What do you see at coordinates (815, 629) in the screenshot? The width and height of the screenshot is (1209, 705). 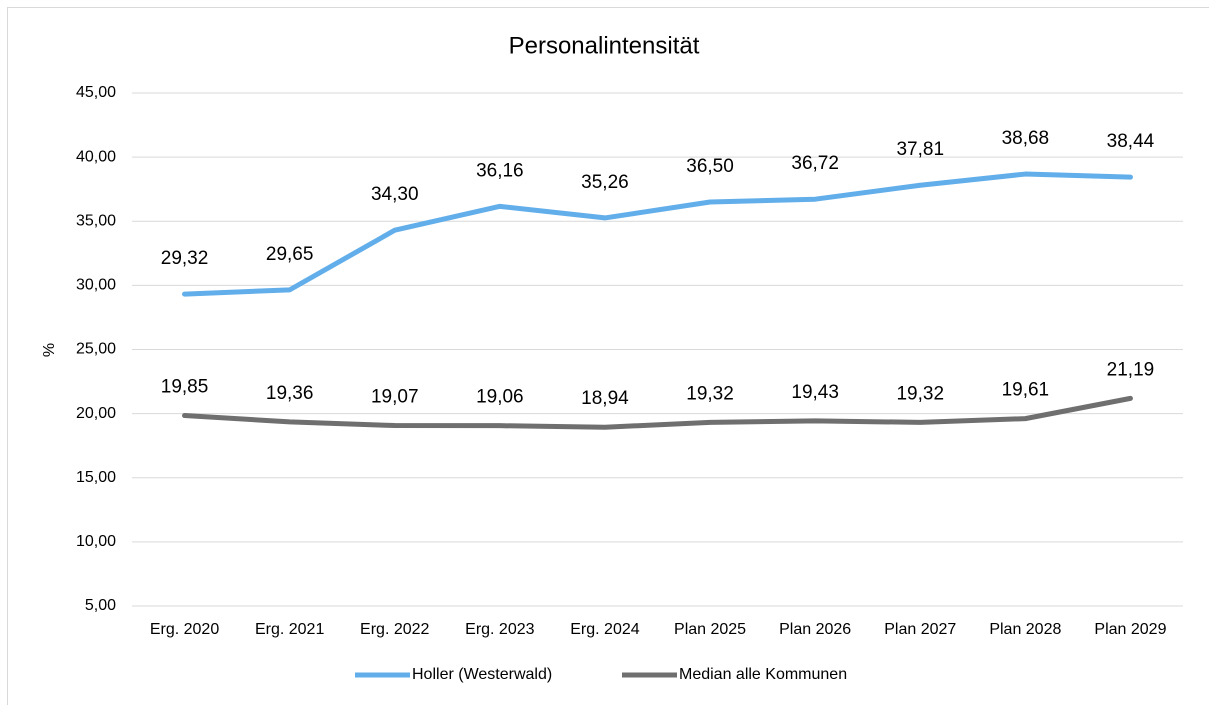 I see `x-tick-label: Plan 2026` at bounding box center [815, 629].